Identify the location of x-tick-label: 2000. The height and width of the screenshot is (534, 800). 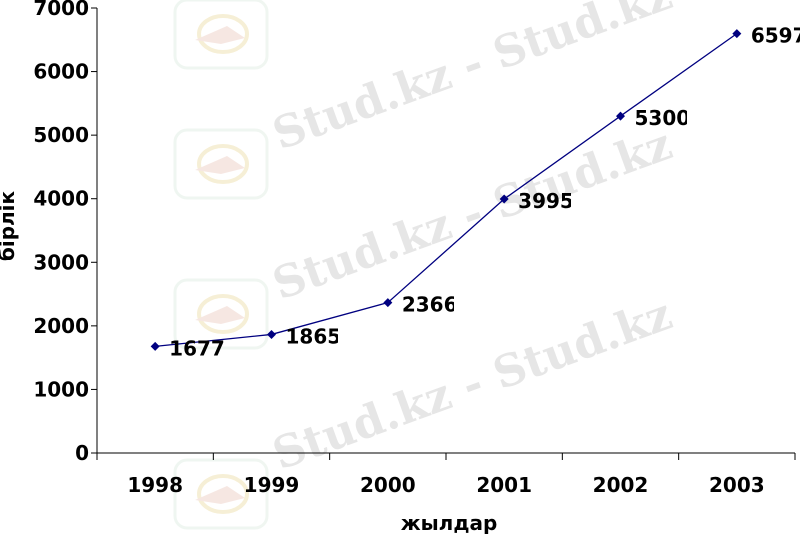
(388, 485).